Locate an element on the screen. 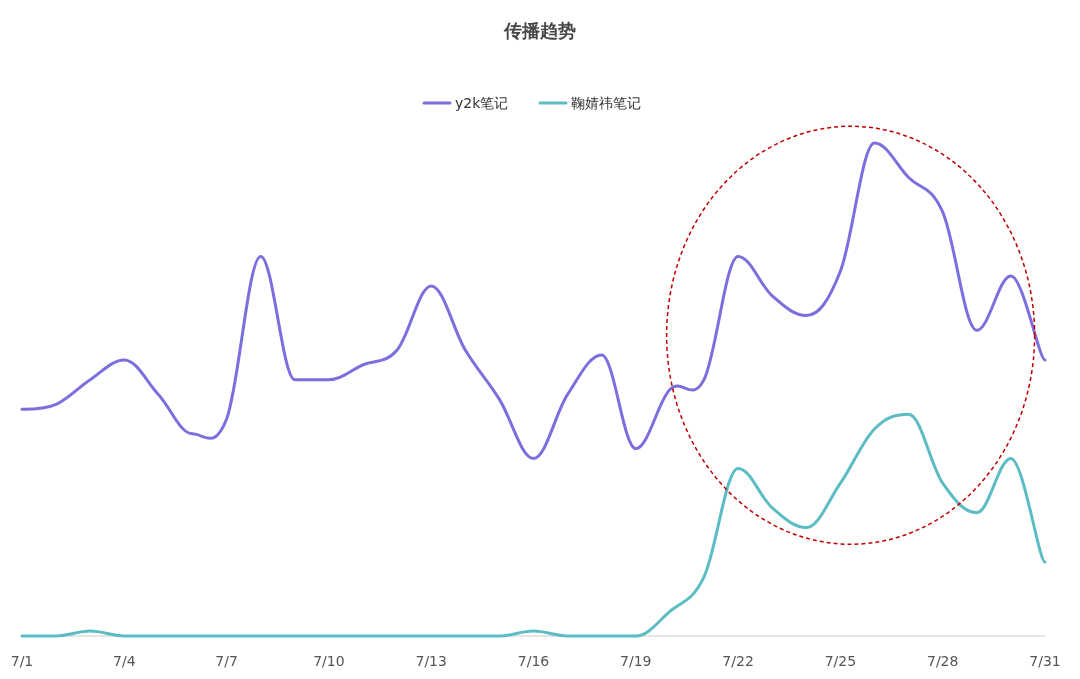 The height and width of the screenshot is (679, 1080). x-tick-label: 7/25 is located at coordinates (840, 661).